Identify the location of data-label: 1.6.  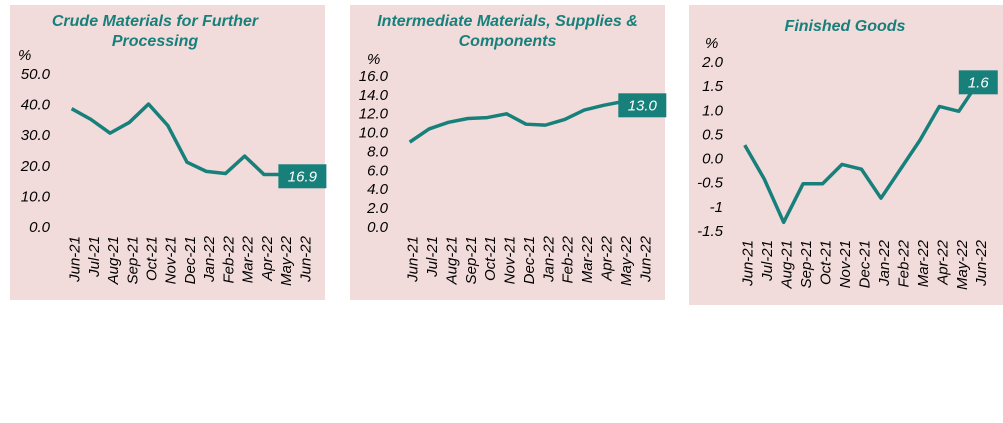
(979, 82).